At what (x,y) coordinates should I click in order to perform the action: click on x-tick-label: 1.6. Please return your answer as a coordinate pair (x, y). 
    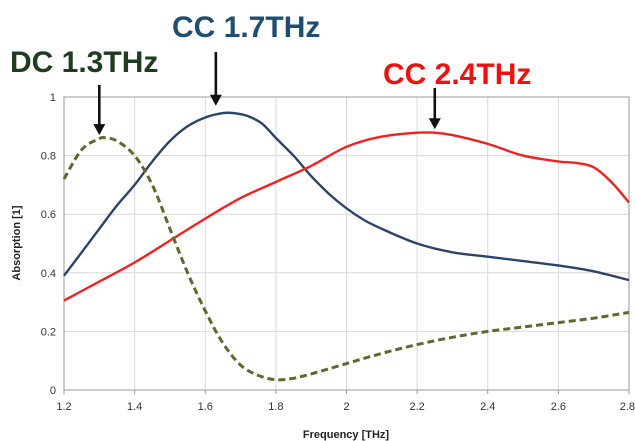
    Looking at the image, I should click on (205, 407).